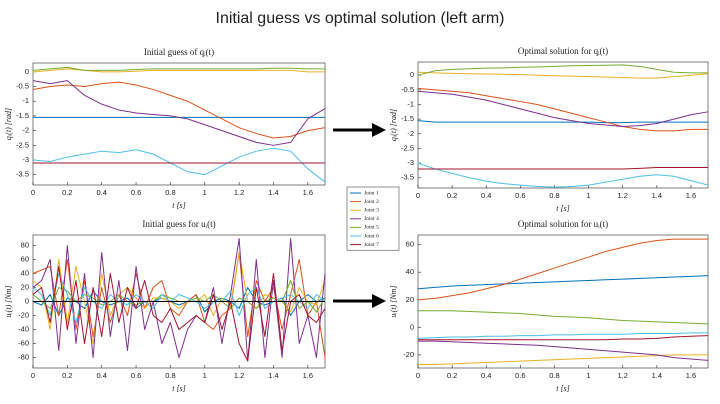 The image size is (720, 404). What do you see at coordinates (23, 328) in the screenshot?
I see `y-tick-label: -40` at bounding box center [23, 328].